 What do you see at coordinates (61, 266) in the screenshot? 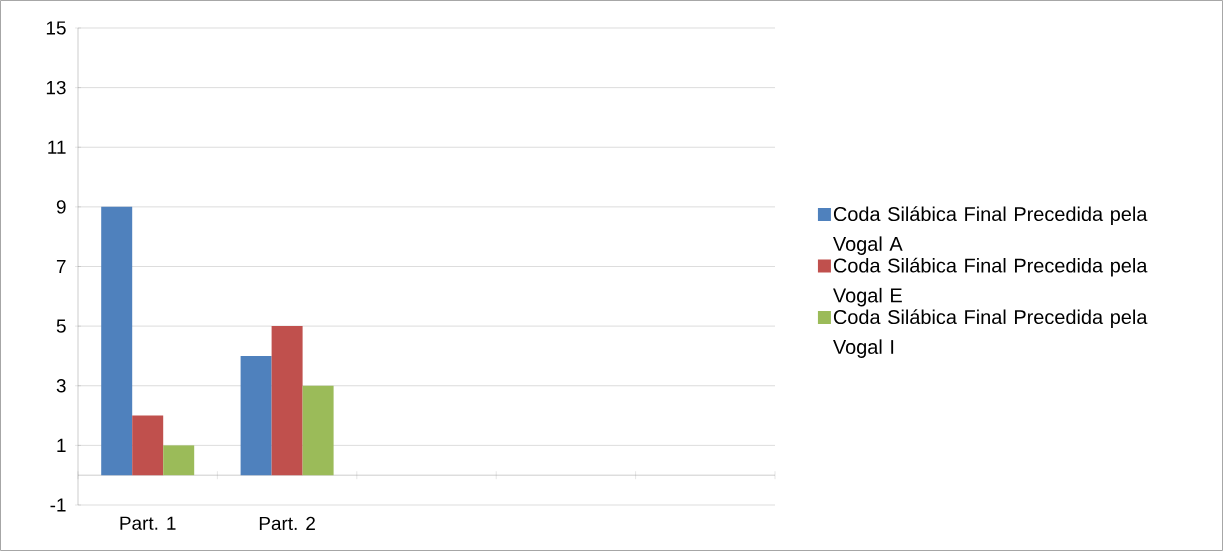
I see `y-tick-label: 7` at bounding box center [61, 266].